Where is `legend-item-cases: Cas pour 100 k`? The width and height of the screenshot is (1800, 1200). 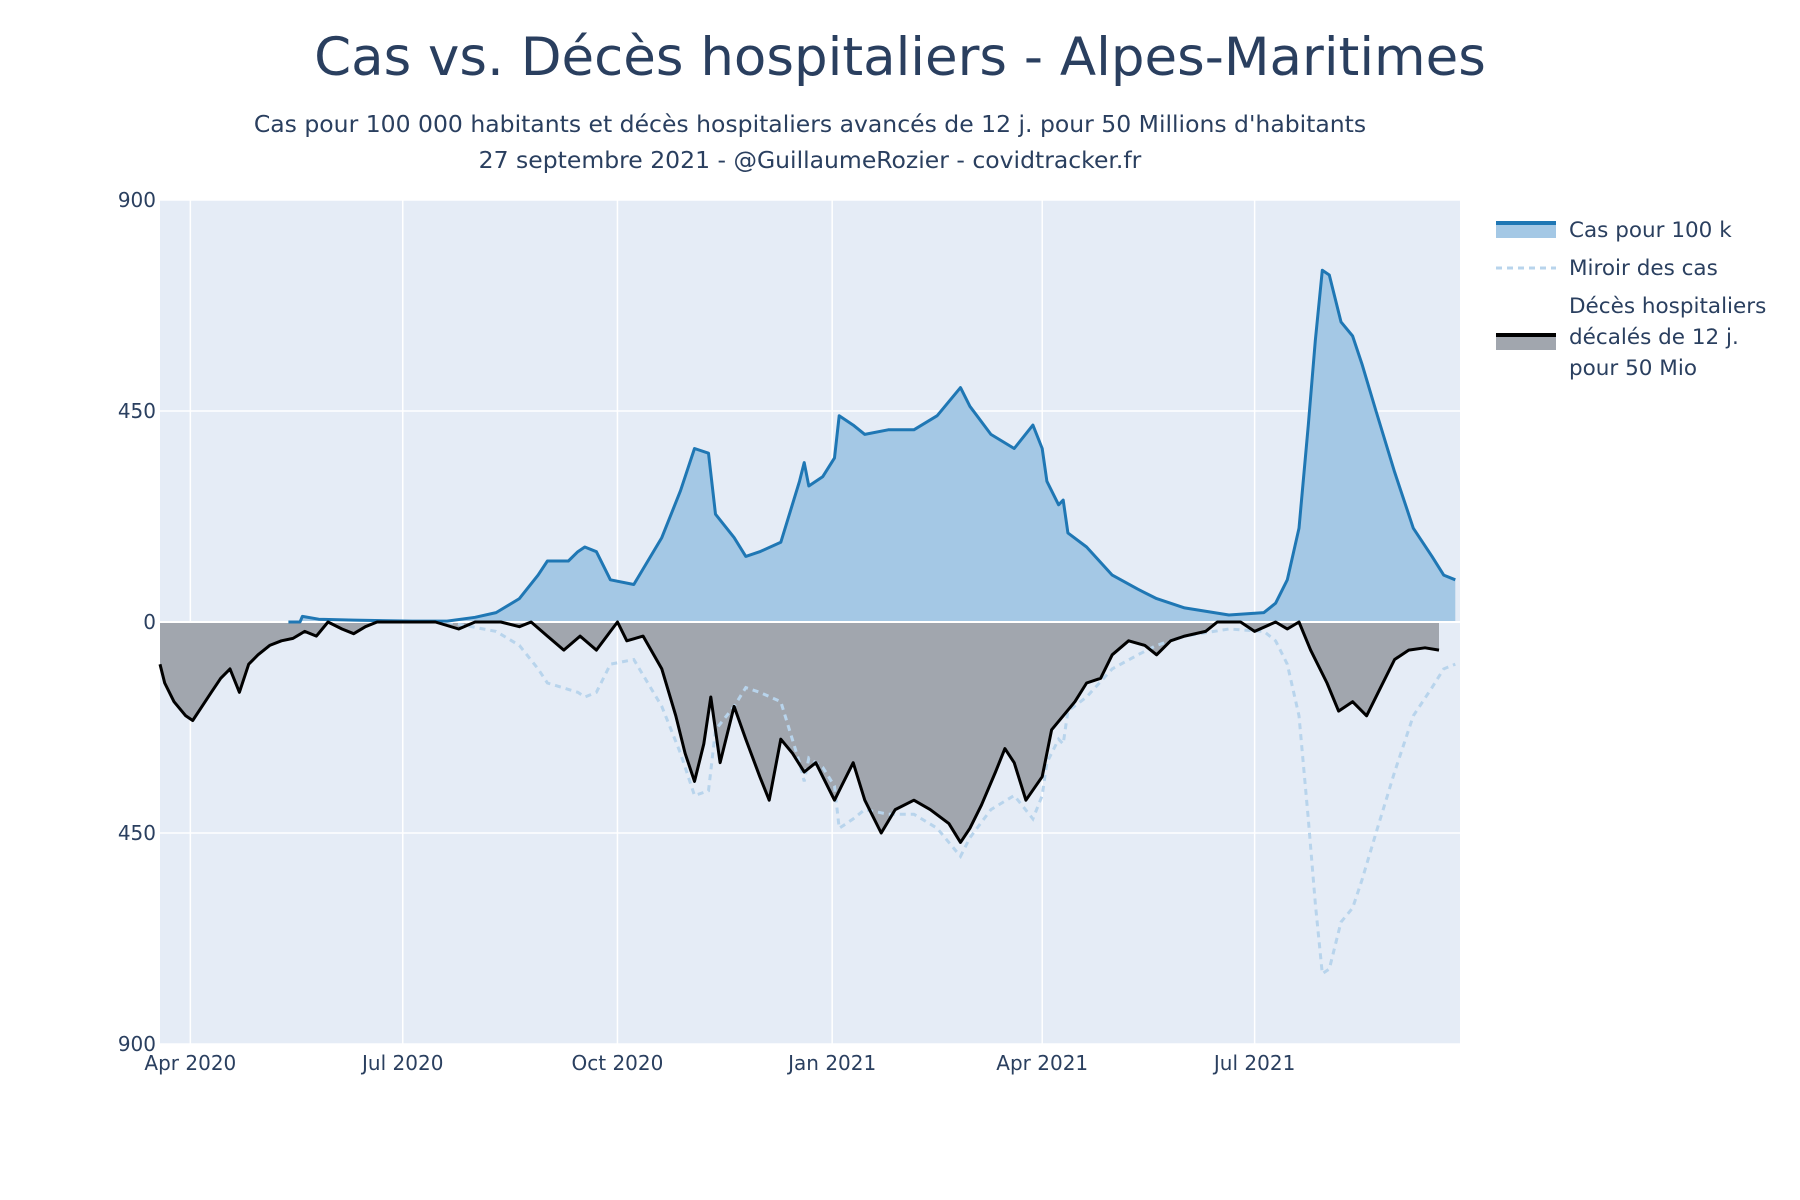
legend-item-cases: Cas pour 100 k is located at coordinates (1614, 230).